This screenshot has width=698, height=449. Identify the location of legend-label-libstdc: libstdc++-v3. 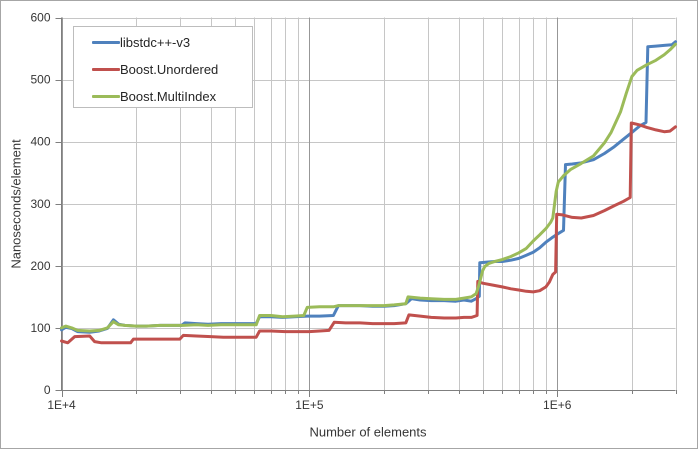
(155, 42).